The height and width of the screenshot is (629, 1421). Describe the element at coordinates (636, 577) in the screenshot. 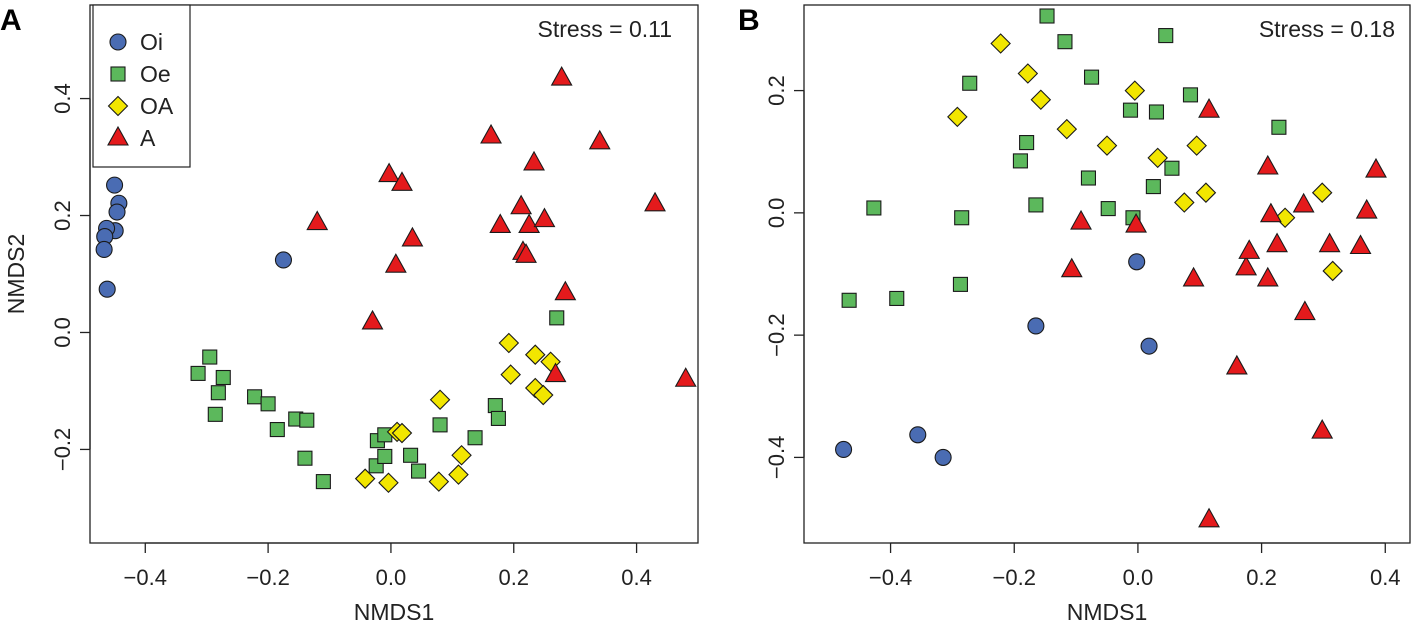

I see `x-tick-label: 0.4` at that location.